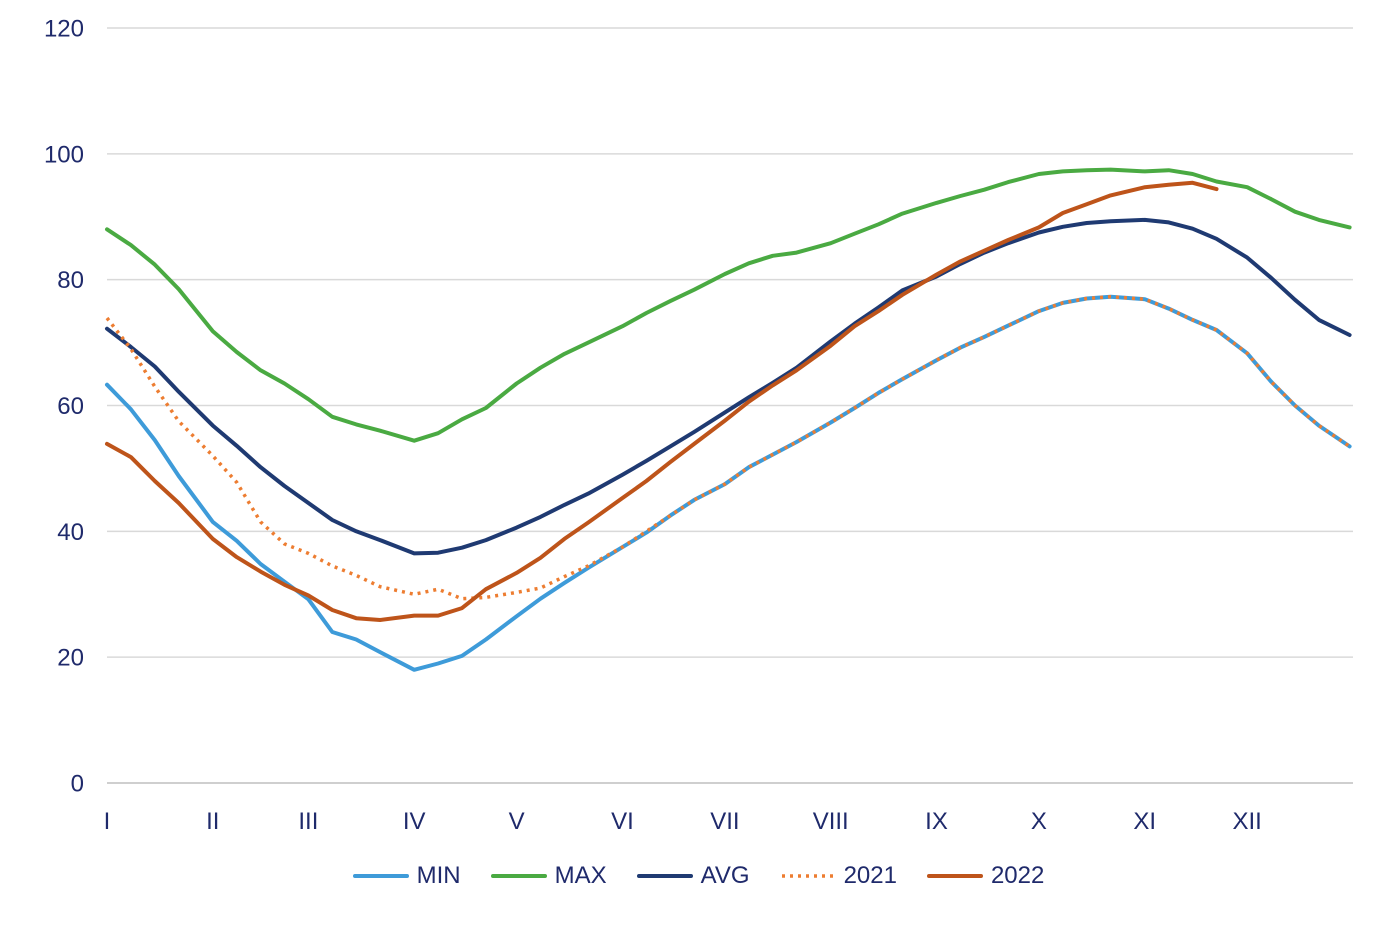 The width and height of the screenshot is (1397, 939). I want to click on legend-item-min: MIN, so click(406, 876).